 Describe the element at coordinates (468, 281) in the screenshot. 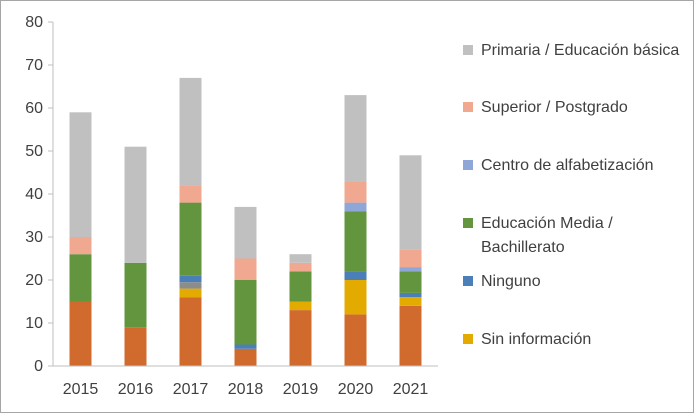

I see `legend-swatch-ninguno` at that location.